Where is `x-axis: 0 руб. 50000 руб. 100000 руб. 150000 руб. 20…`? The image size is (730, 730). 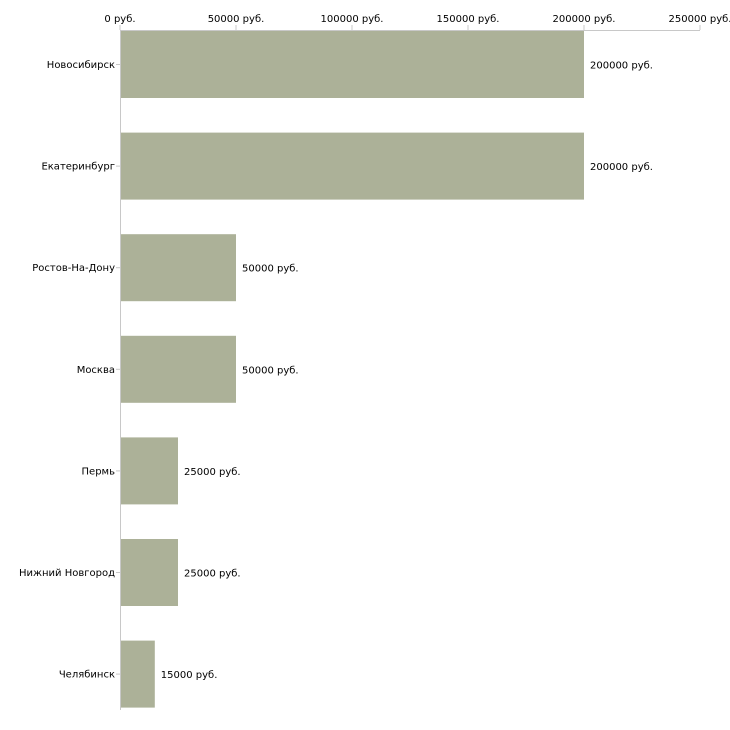 x-axis: 0 руб. 50000 руб. 100000 руб. 150000 руб. 20… is located at coordinates (417, 22).